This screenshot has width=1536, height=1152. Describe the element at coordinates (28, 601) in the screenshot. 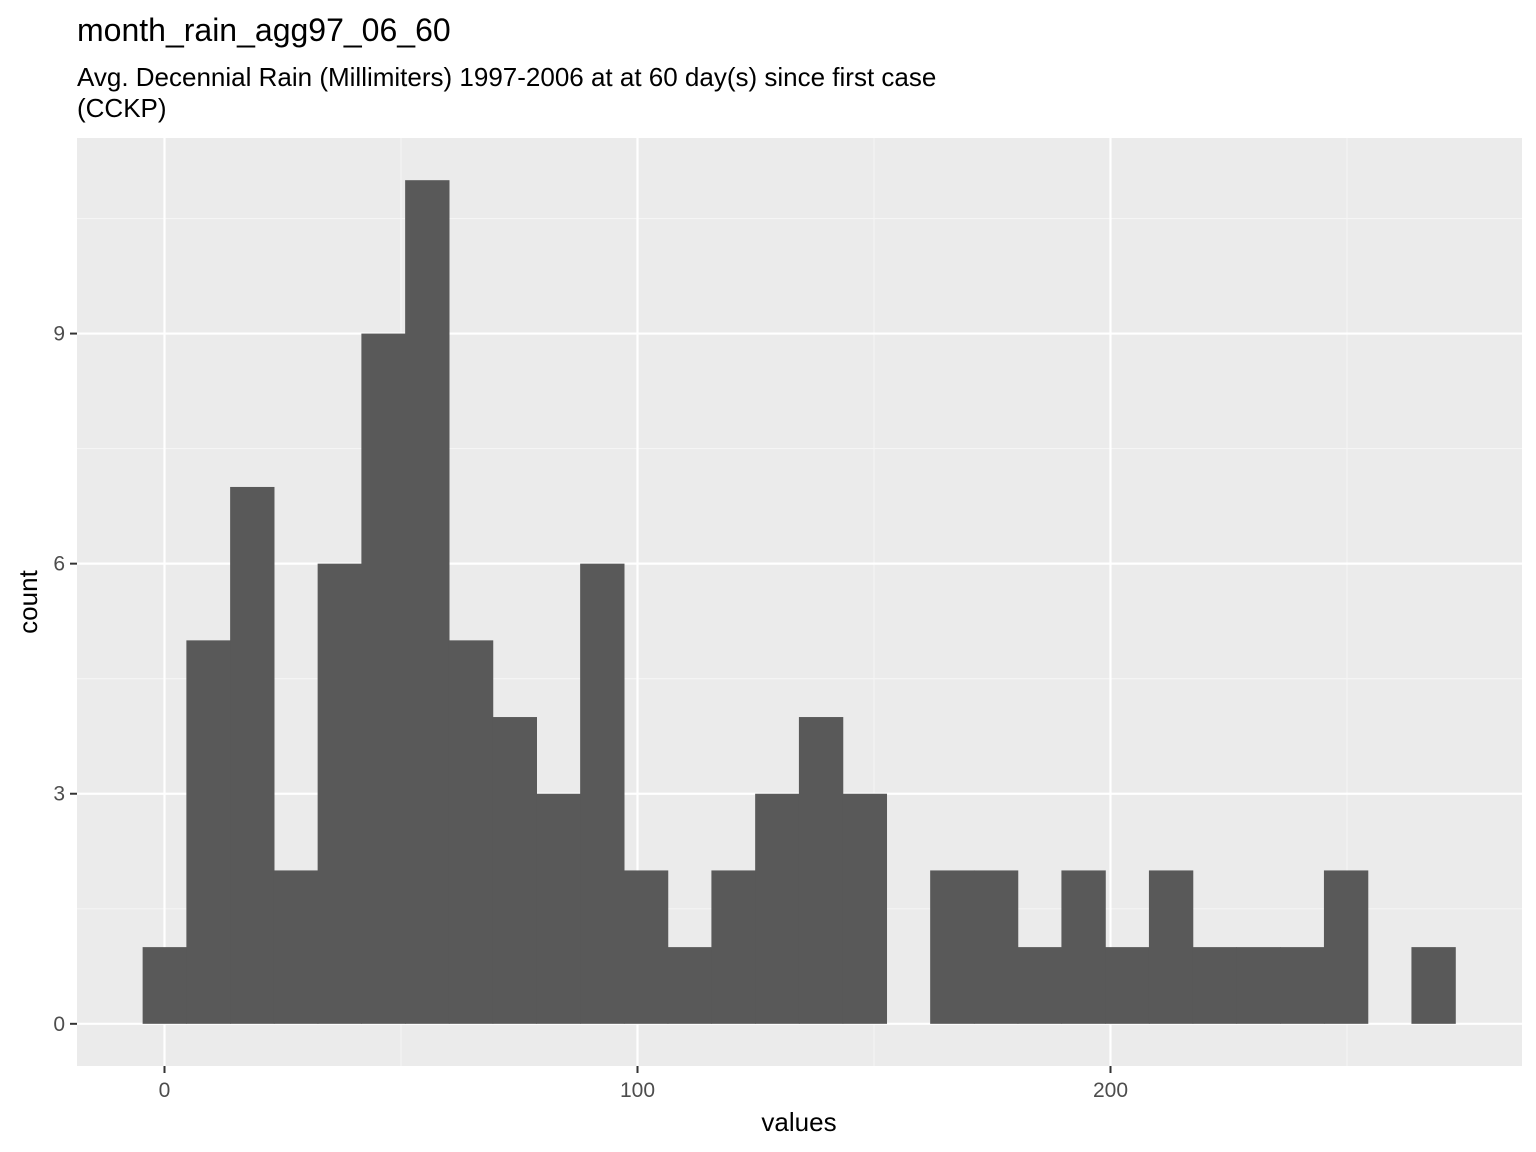

I see `y-axis-title: count` at that location.